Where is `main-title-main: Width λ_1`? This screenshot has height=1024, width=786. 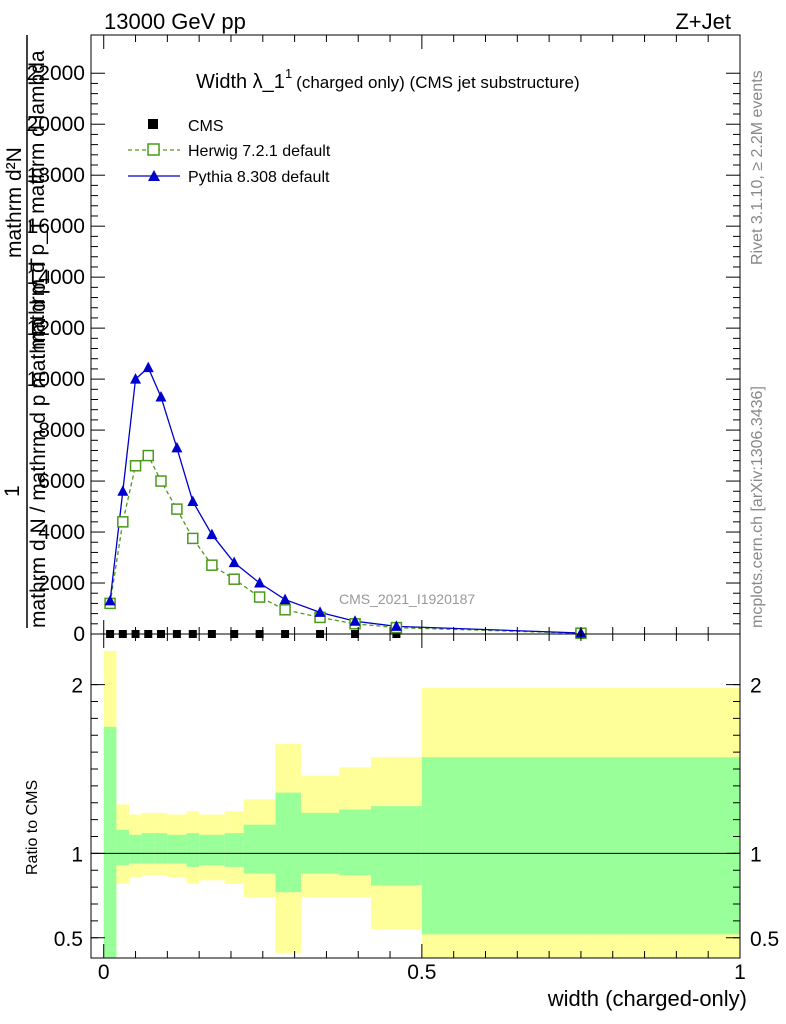
main-title-main: Width λ_1 is located at coordinates (240, 82).